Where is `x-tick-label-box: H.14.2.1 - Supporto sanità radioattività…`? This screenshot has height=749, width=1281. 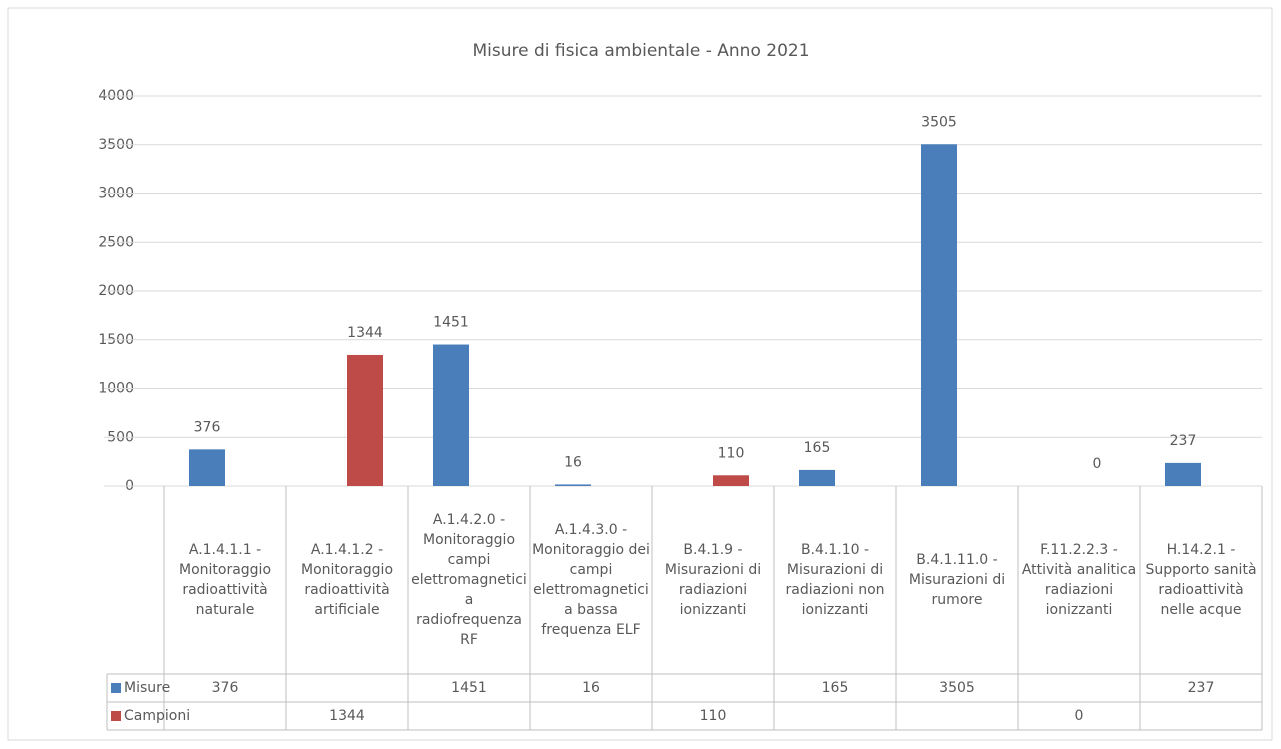
x-tick-label-box: H.14.2.1 - Supporto sanità radioattività… is located at coordinates (1201, 580).